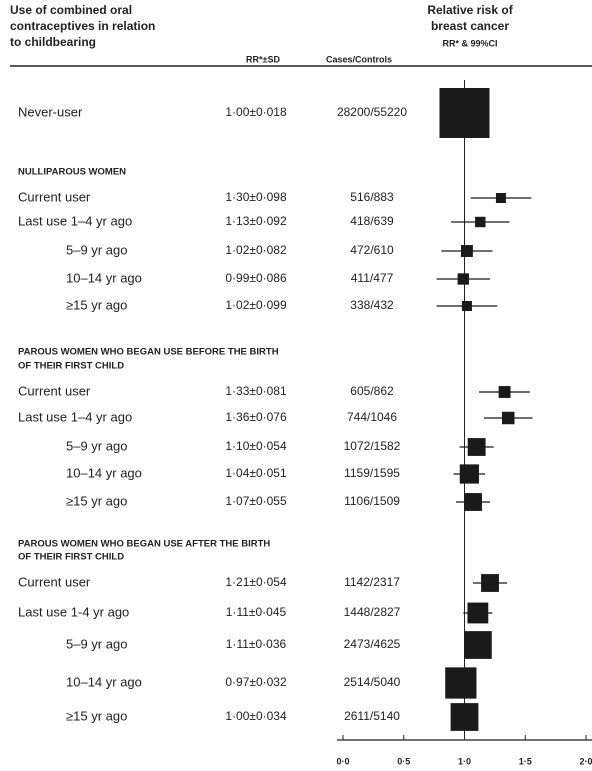 This screenshot has width=592, height=771. I want to click on rr-sd: 1·02±0·082, so click(256, 250).